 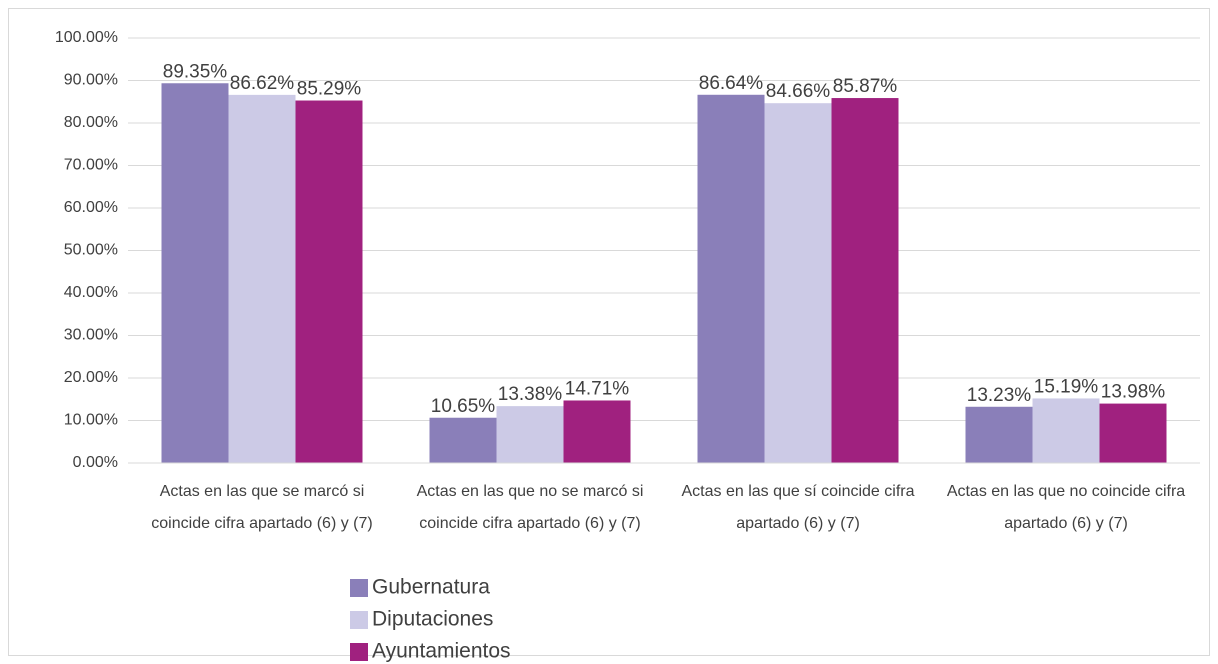 I want to click on y-tick-label: 20.00%, so click(x=91, y=377).